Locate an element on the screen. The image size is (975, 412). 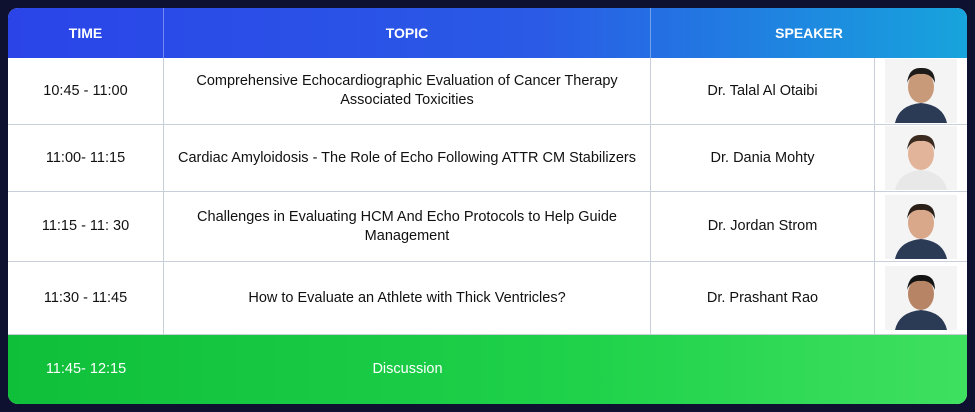
time-cell: 10:45 - 11:00 is located at coordinates (86, 91).